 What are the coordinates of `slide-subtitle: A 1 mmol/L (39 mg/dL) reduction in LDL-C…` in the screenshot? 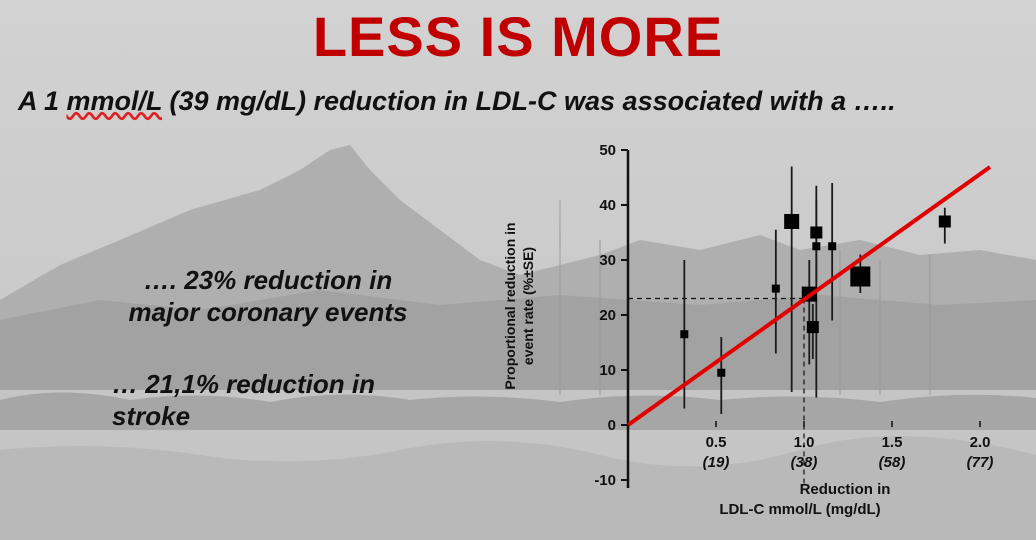 It's located at (518, 101).